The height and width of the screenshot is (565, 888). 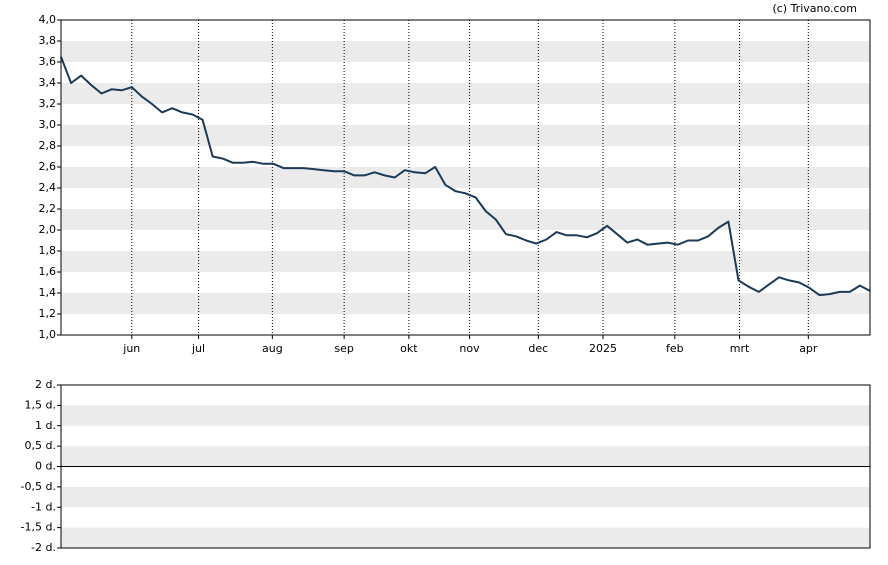 What do you see at coordinates (48, 271) in the screenshot?
I see `y-tick-label: 1,6` at bounding box center [48, 271].